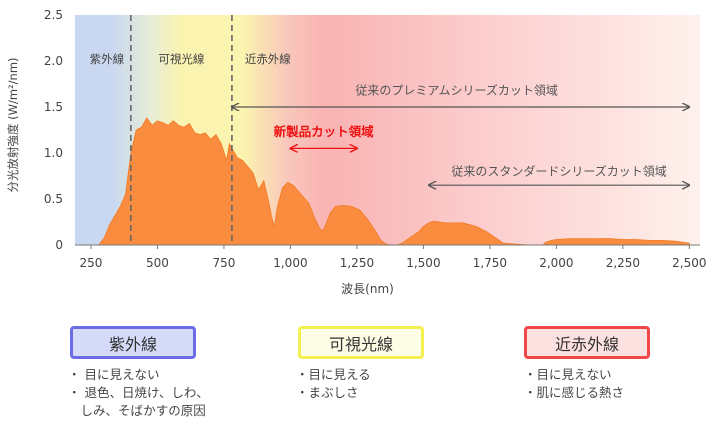 The height and width of the screenshot is (425, 720). What do you see at coordinates (558, 170) in the screenshot?
I see `annotation-label: 従来のスタンダードシリーズカット領域` at bounding box center [558, 170].